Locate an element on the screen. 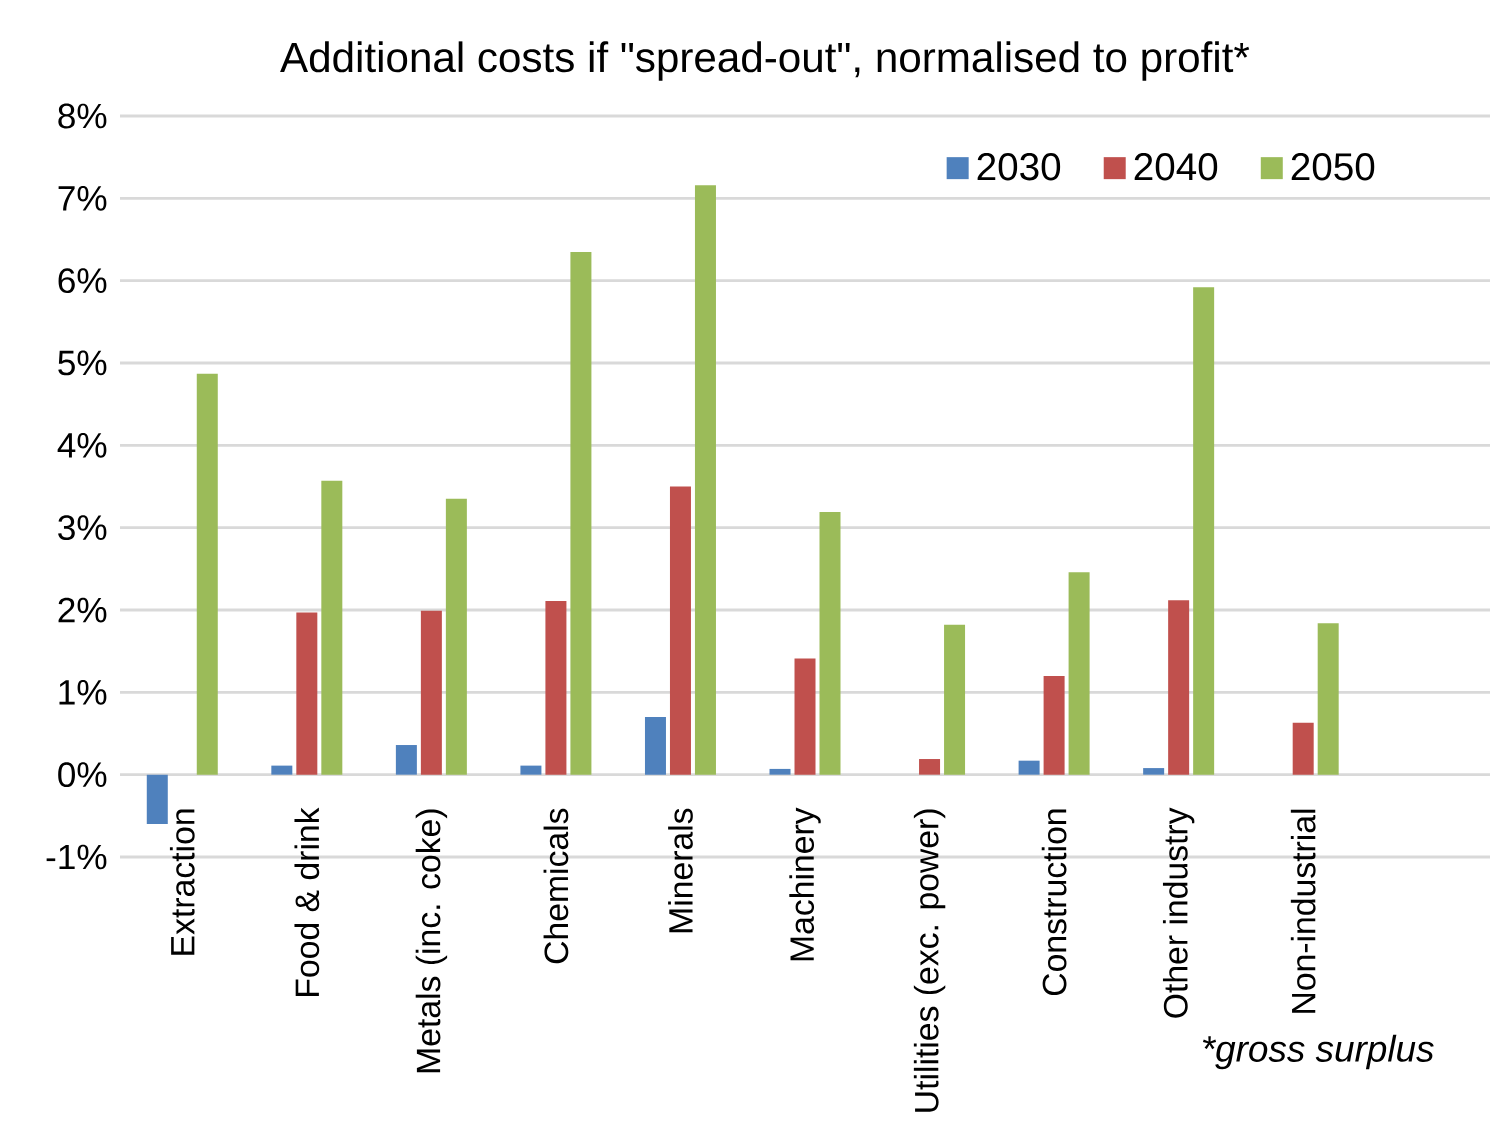  x-tick-label: Other industry is located at coordinates (1178, 912).